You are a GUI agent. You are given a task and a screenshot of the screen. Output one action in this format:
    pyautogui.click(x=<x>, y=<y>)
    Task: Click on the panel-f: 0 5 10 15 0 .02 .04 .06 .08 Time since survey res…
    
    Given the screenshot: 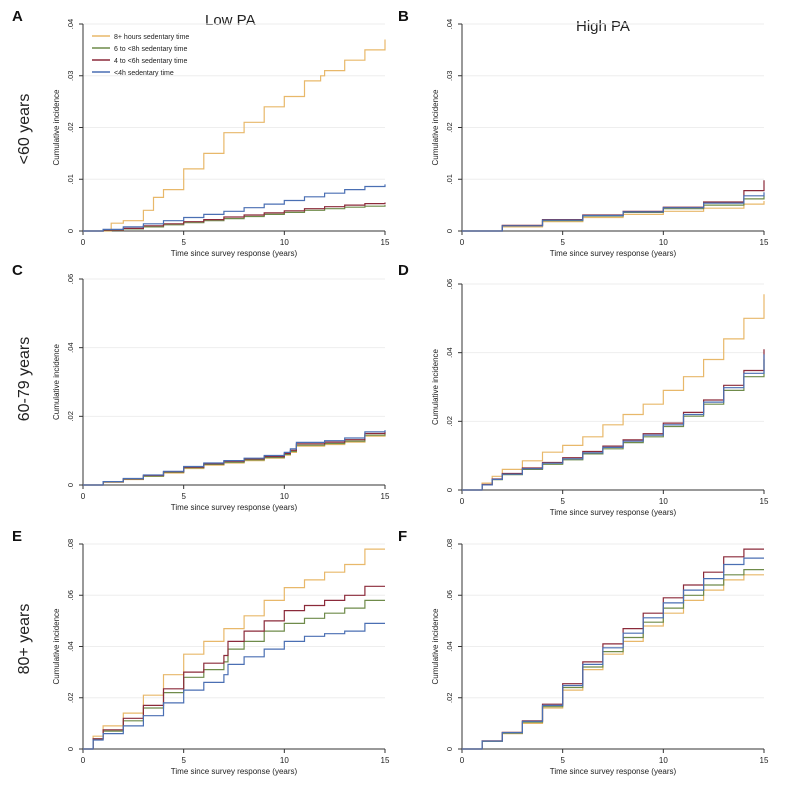 What is the action you would take?
    pyautogui.click(x=600, y=657)
    